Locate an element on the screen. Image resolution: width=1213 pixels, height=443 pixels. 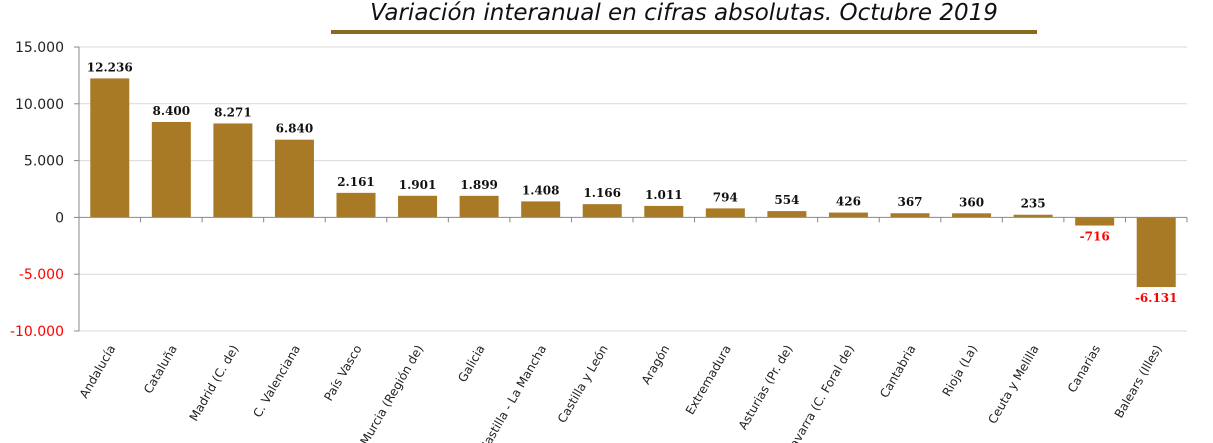
value-label: 235 is located at coordinates (1033, 204).